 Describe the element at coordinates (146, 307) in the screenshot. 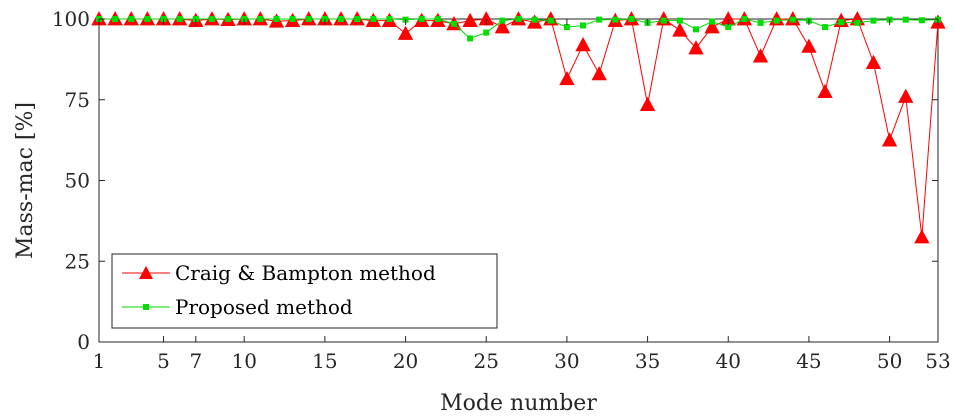

I see `legend-marker-proposed` at that location.